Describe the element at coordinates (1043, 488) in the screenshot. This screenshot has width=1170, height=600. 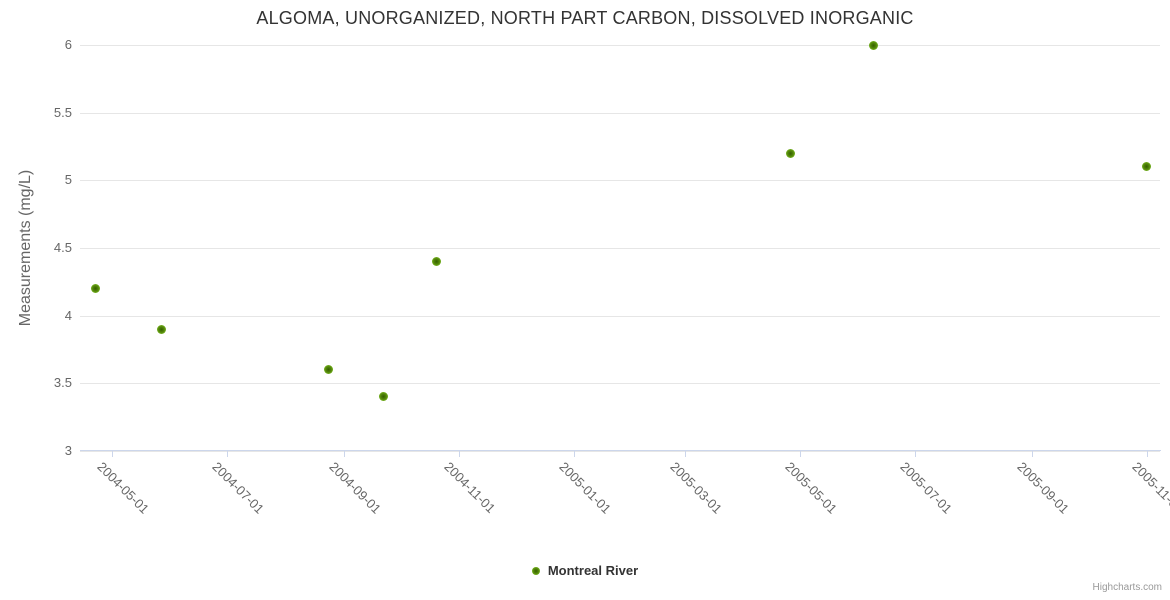
I see `x-tick-label-2005-09-01: 2005-09-01` at that location.